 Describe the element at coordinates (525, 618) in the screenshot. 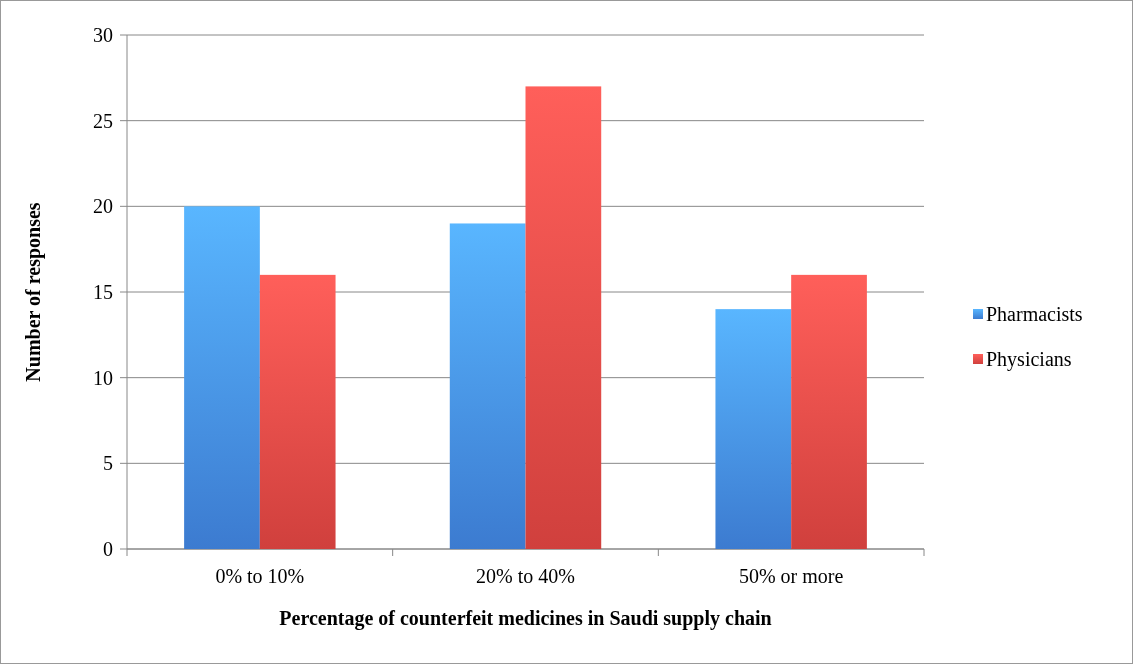

I see `x-axis-title: Percentage of counterfeit medicines in Saudi supply chain` at that location.